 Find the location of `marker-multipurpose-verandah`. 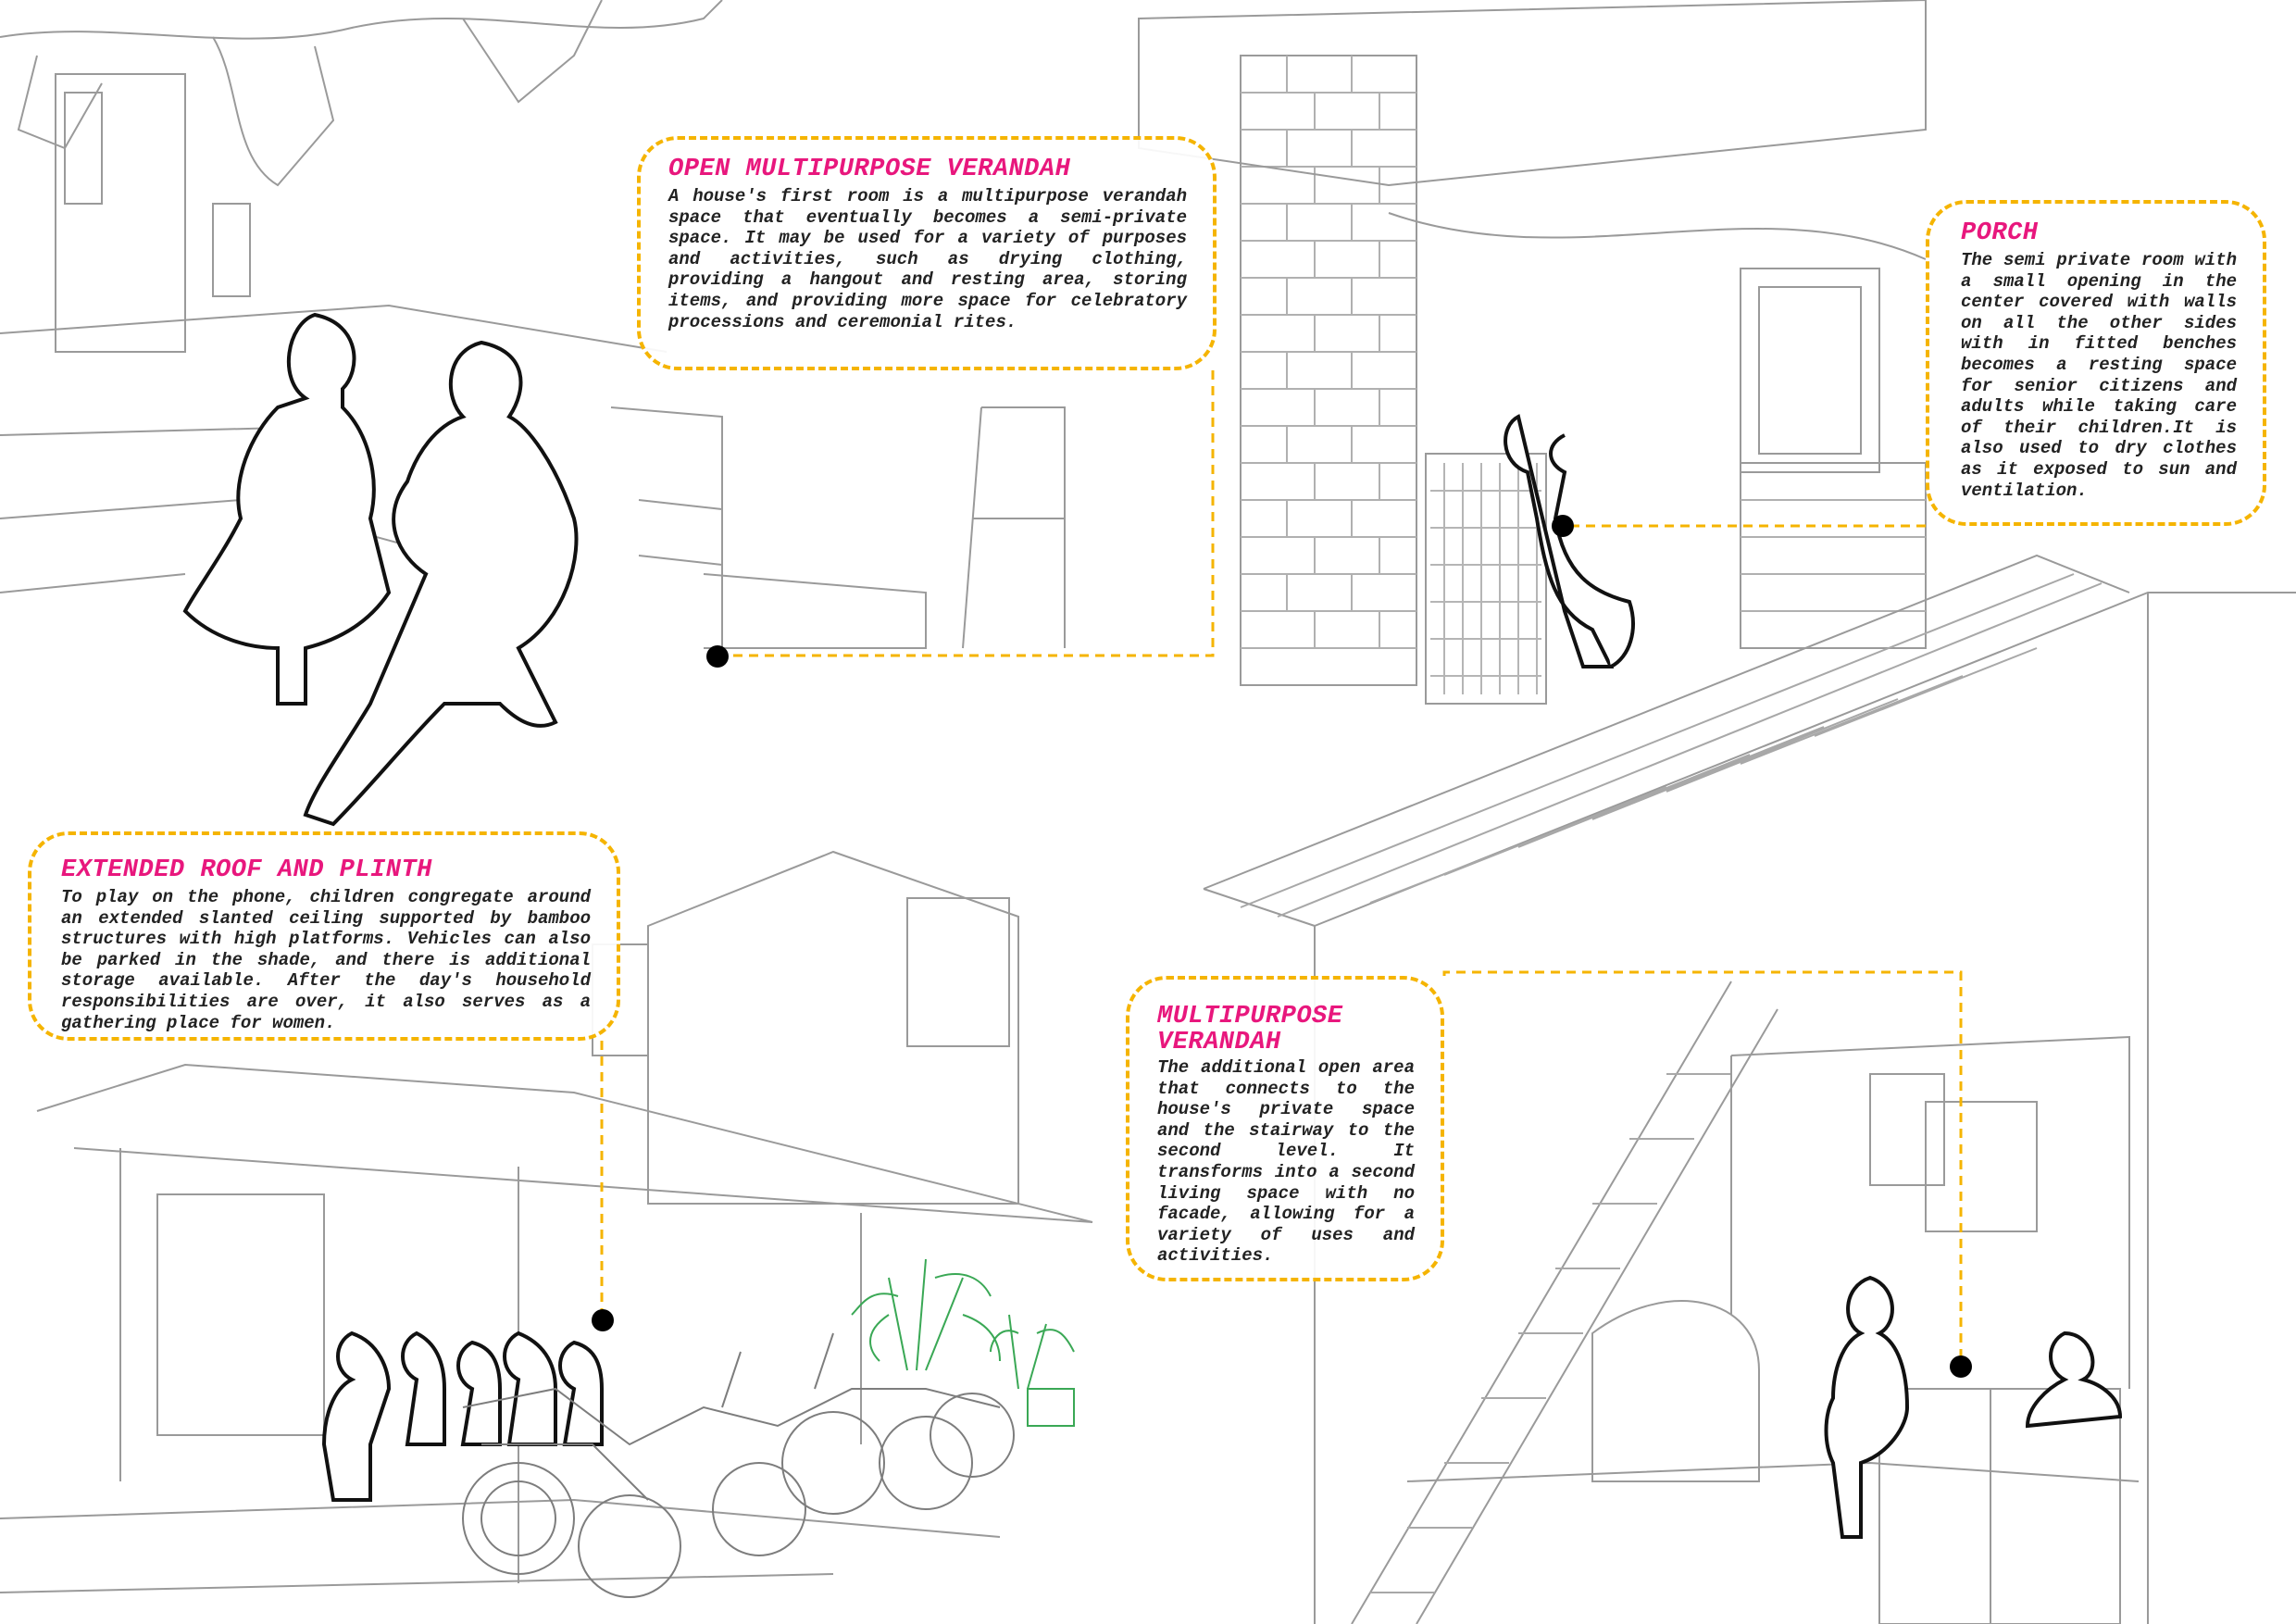

marker-multipurpose-verandah is located at coordinates (1961, 1366).